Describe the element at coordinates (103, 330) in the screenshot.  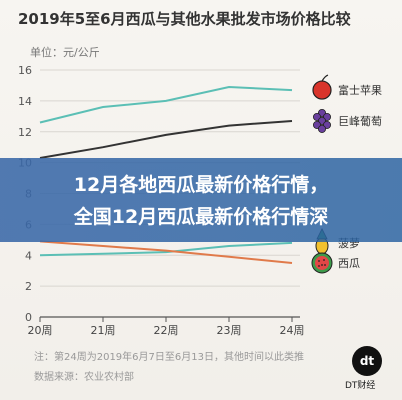
I see `x-tick-label: 21周` at that location.